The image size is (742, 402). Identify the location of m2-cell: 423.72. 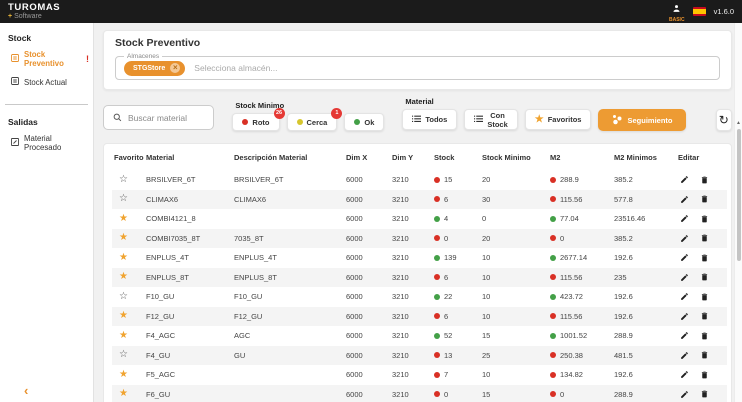
(580, 296).